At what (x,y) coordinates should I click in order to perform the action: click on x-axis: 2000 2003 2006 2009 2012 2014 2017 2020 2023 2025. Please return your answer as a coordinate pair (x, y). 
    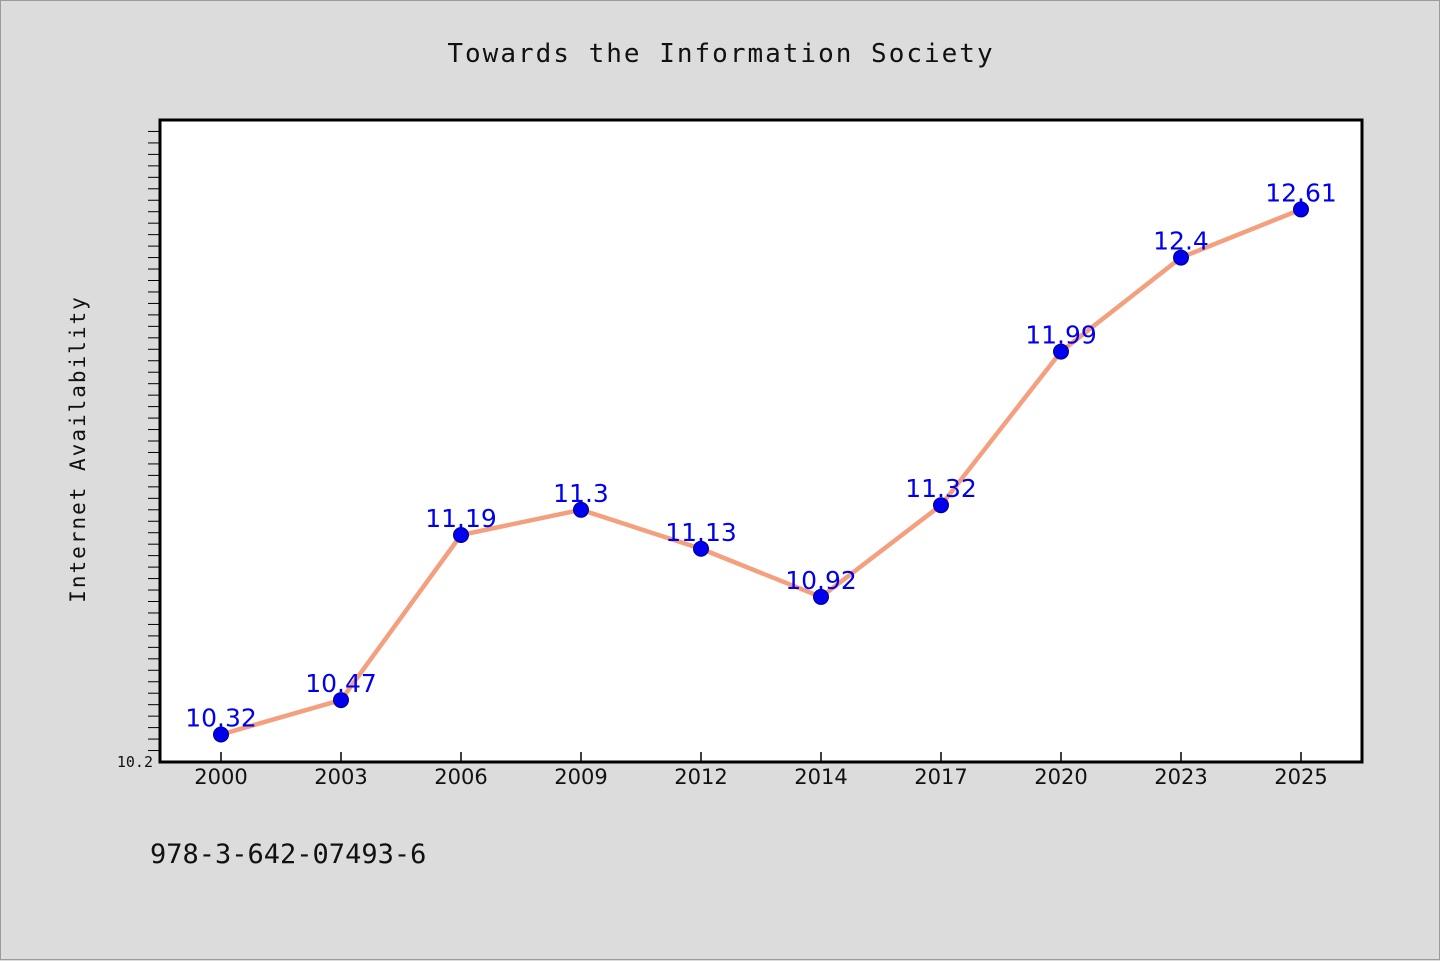
    Looking at the image, I should click on (761, 770).